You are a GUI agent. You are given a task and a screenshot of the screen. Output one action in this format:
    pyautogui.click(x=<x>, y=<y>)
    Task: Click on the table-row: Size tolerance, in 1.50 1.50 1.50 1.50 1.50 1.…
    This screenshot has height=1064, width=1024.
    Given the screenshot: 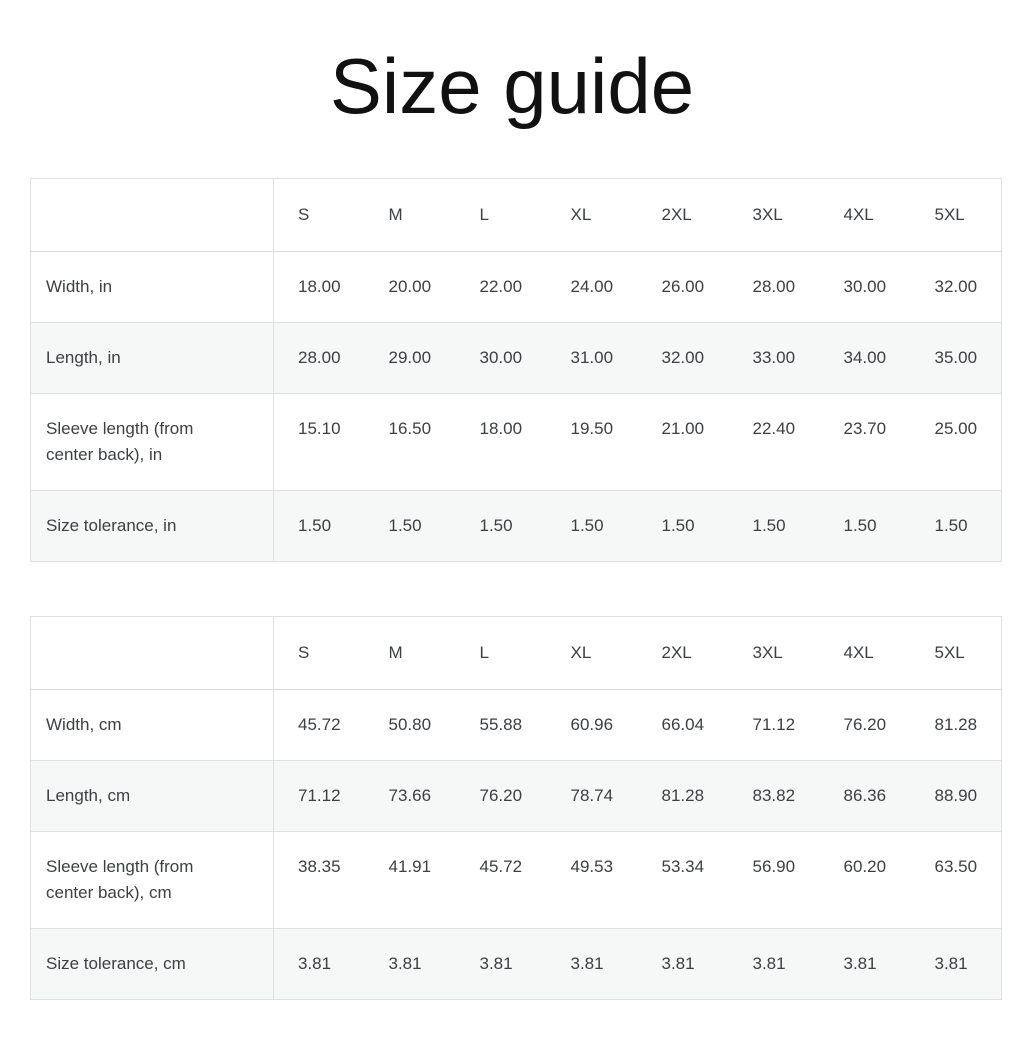 What is the action you would take?
    pyautogui.click(x=516, y=526)
    